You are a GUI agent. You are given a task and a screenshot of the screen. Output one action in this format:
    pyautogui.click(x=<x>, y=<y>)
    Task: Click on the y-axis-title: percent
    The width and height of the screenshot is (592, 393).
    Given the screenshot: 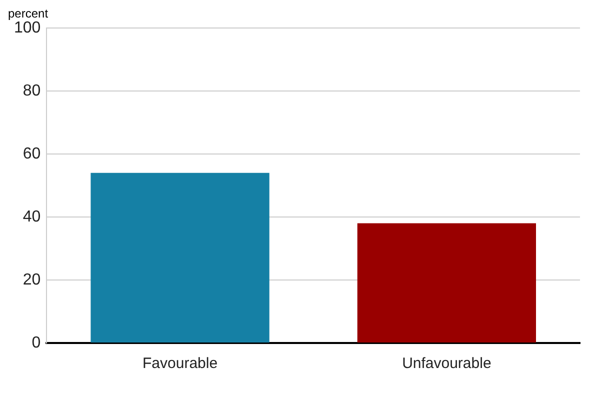 What is the action you would take?
    pyautogui.click(x=28, y=13)
    